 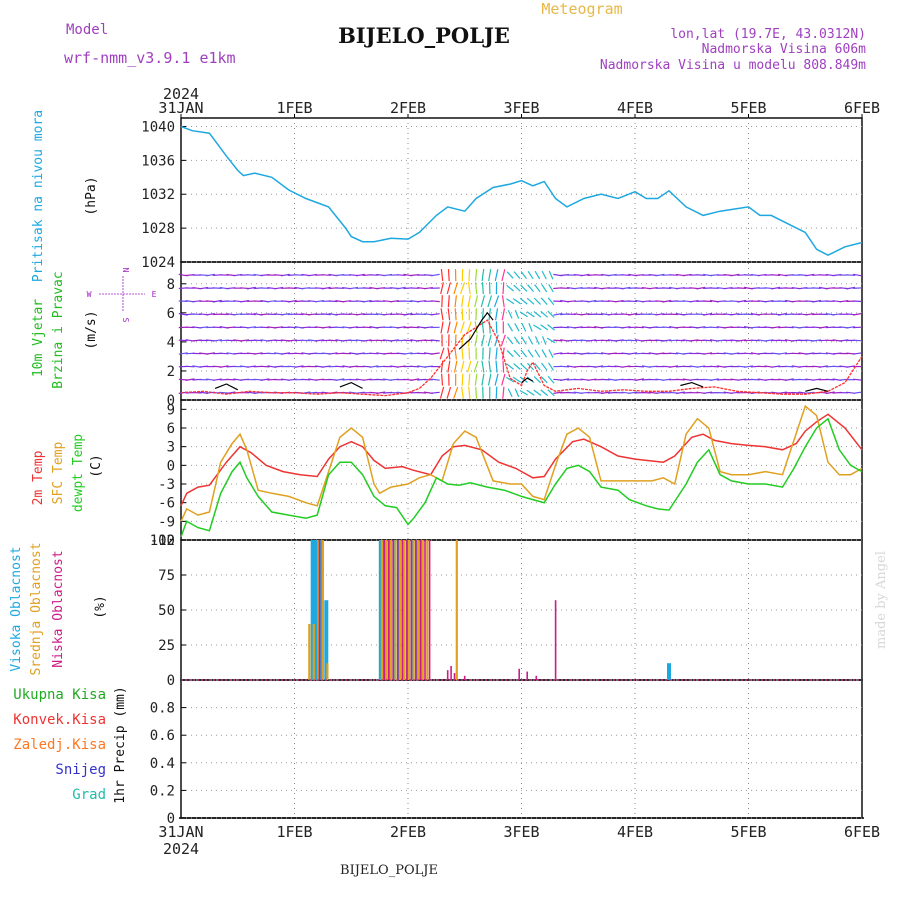 I want to click on y-tick-label: 0.4, so click(x=162, y=764).